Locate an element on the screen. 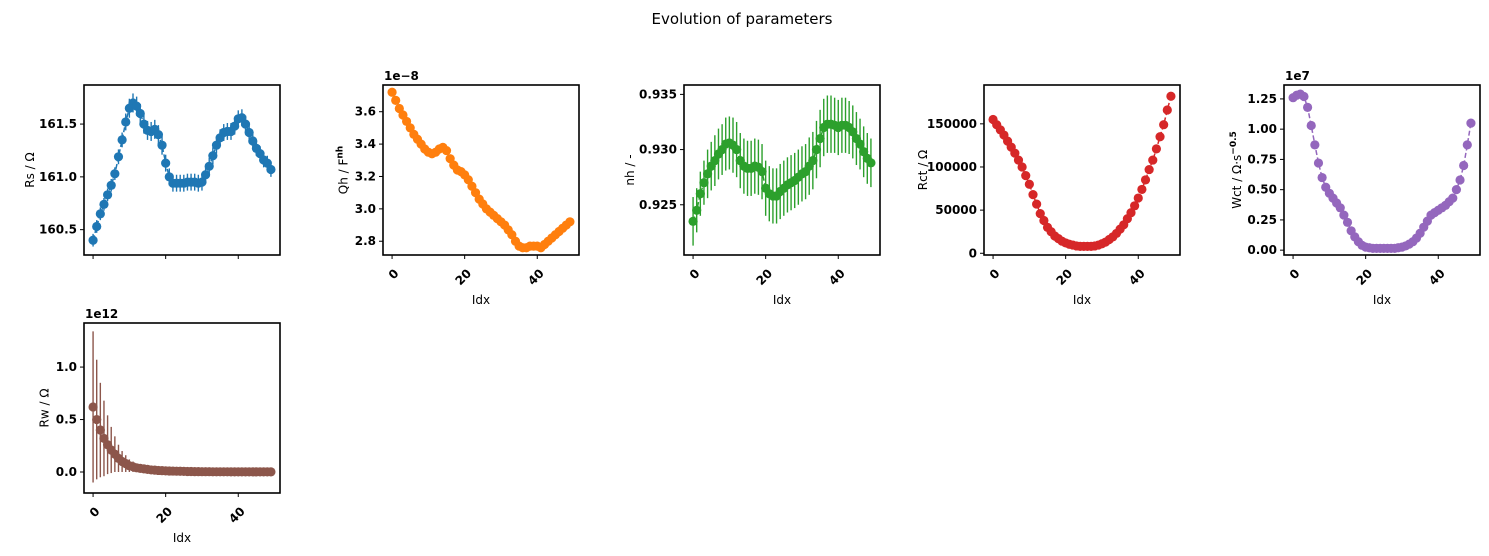 The height and width of the screenshot is (556, 1489). y-tick-label: 0.935 is located at coordinates (658, 94).